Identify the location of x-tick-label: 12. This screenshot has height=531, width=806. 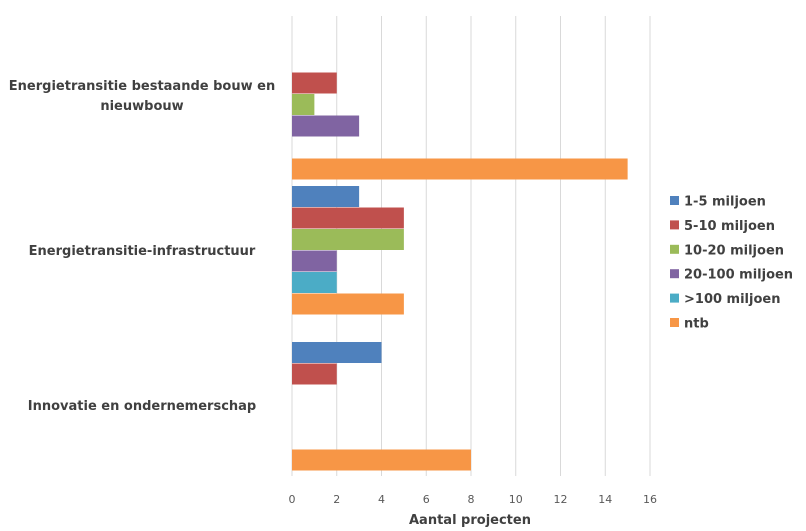
(561, 499).